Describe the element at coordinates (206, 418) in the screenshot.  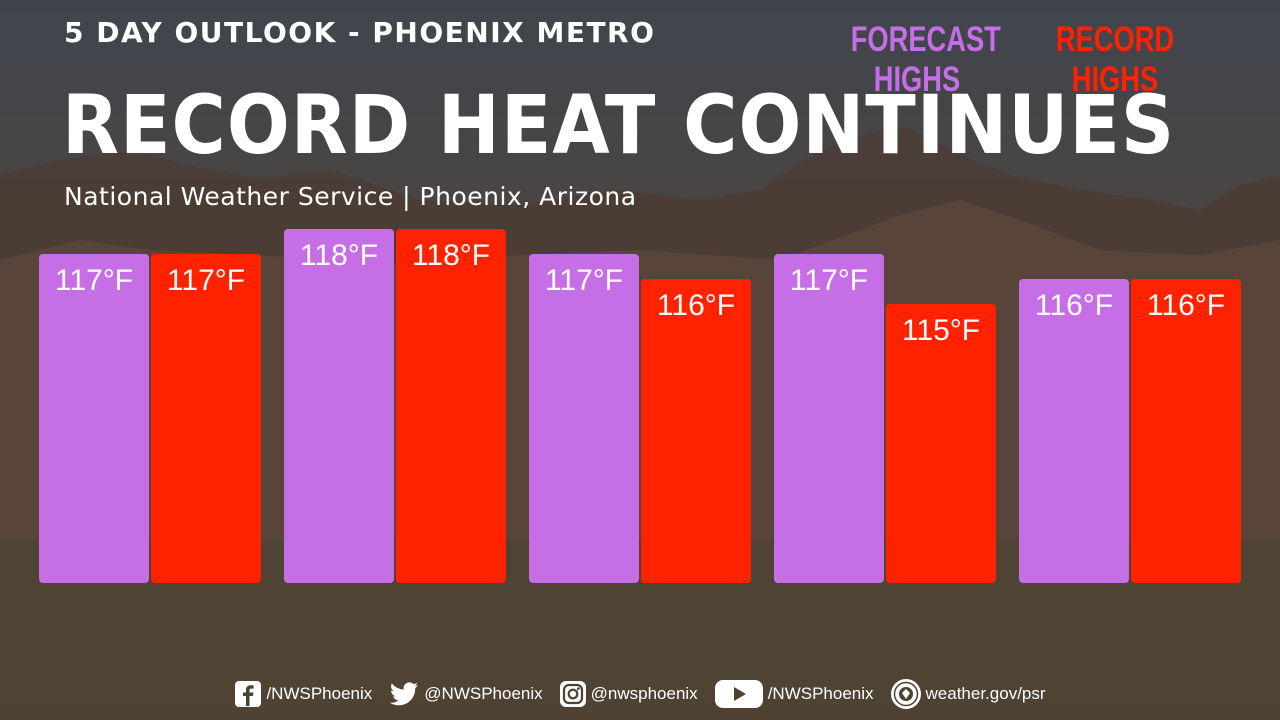
I see `bar-saturday-record-highs` at that location.